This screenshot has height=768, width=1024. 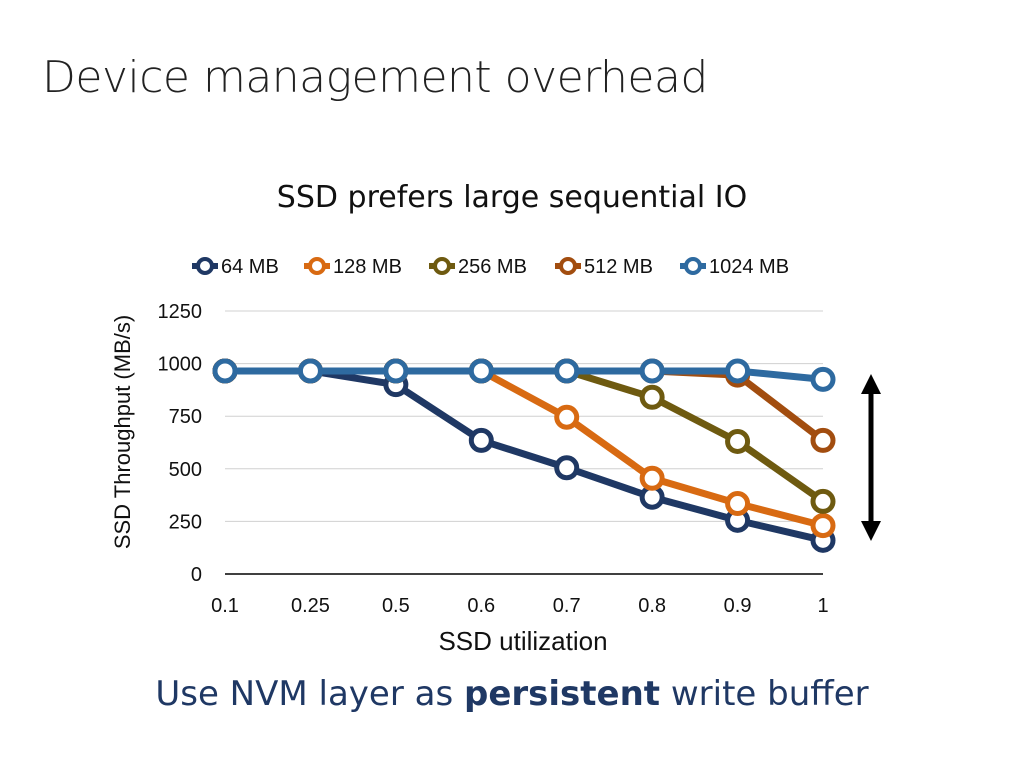 I want to click on x-tick-label: 0.7, so click(x=567, y=606).